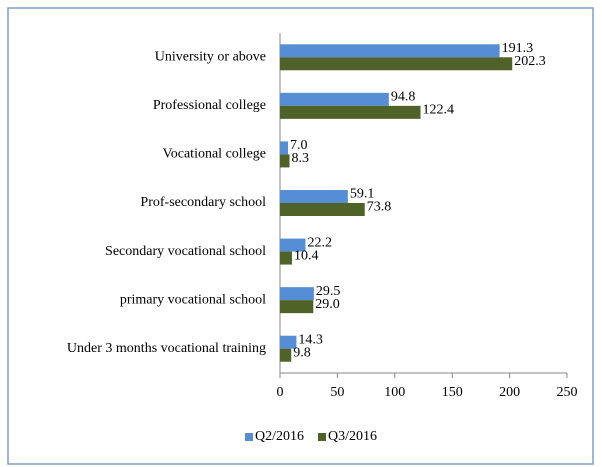  Describe the element at coordinates (210, 57) in the screenshot. I see `y-tick-label: University or above` at that location.